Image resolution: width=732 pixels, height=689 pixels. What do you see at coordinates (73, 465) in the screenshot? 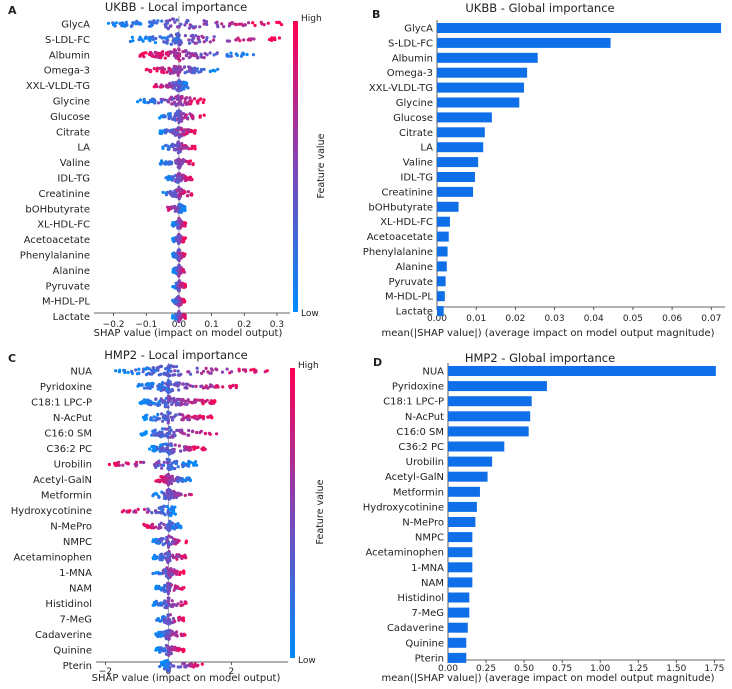
I see `feature-label: Urobilin` at bounding box center [73, 465].